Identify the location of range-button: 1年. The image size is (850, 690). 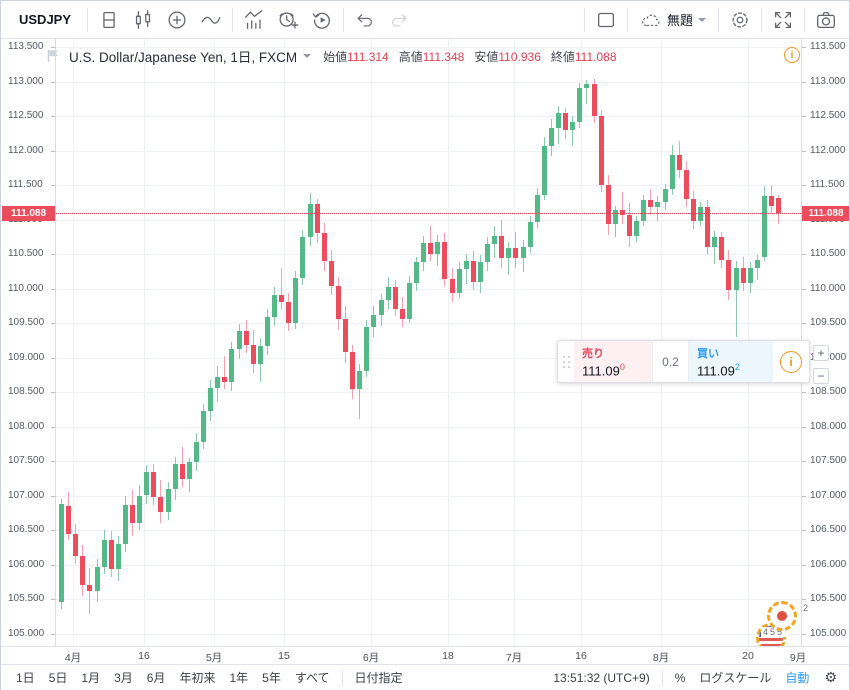
(238, 677).